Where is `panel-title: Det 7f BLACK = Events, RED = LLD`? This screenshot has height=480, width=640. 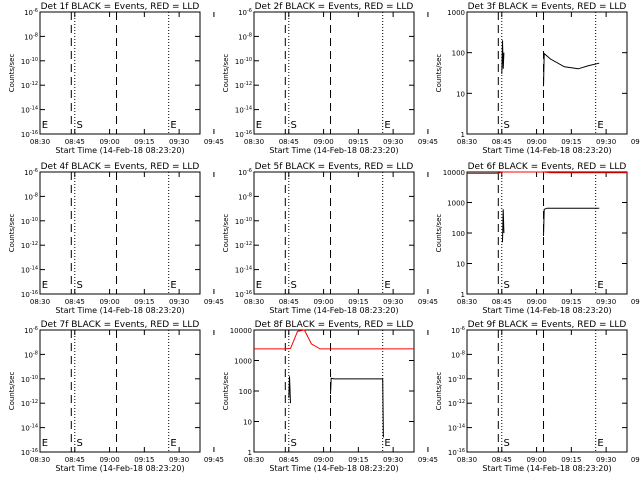 panel-title: Det 7f BLACK = Events, RED = LLD is located at coordinates (120, 325).